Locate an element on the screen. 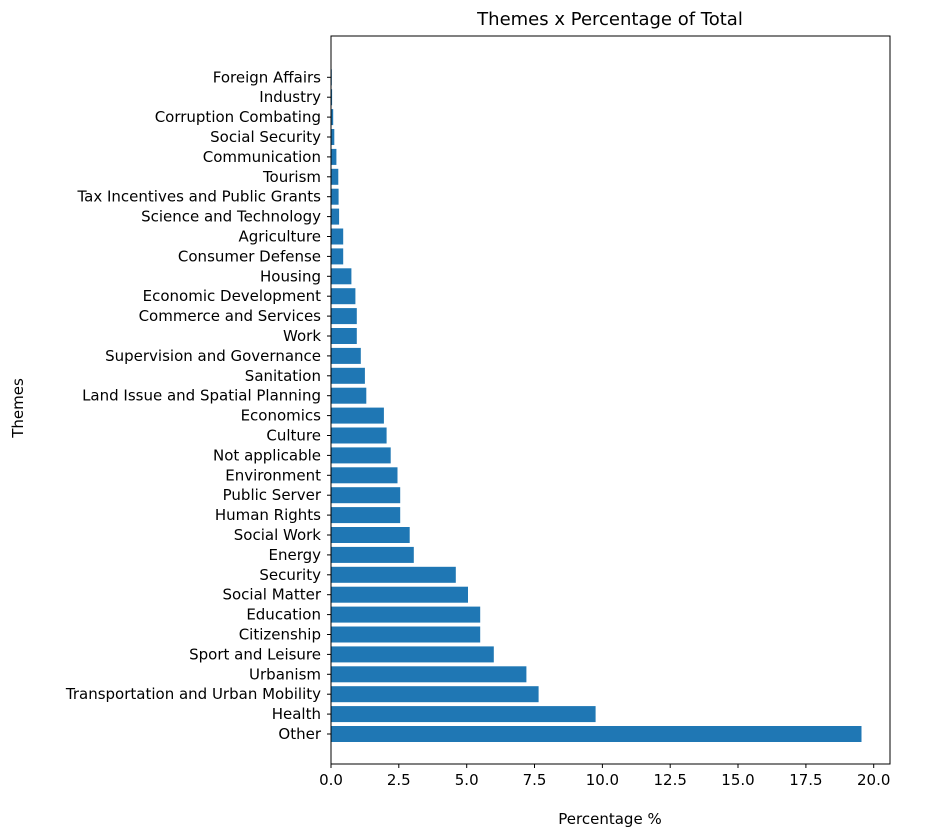 This screenshot has width=925, height=832. y-axis-label: Themes is located at coordinates (18, 408).